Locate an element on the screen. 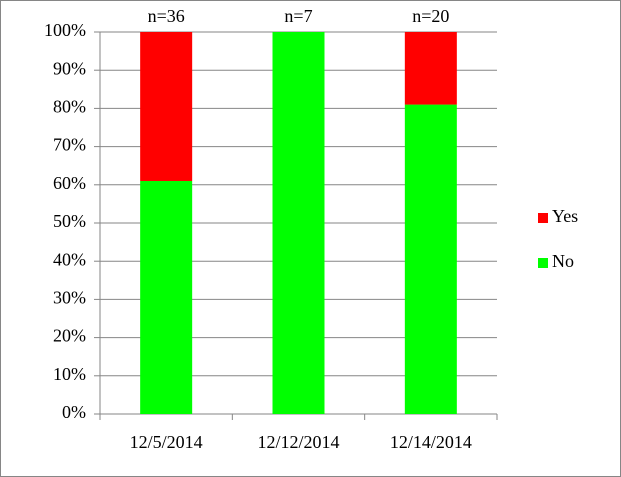 The image size is (621, 477). annotation: n=7 is located at coordinates (298, 16).